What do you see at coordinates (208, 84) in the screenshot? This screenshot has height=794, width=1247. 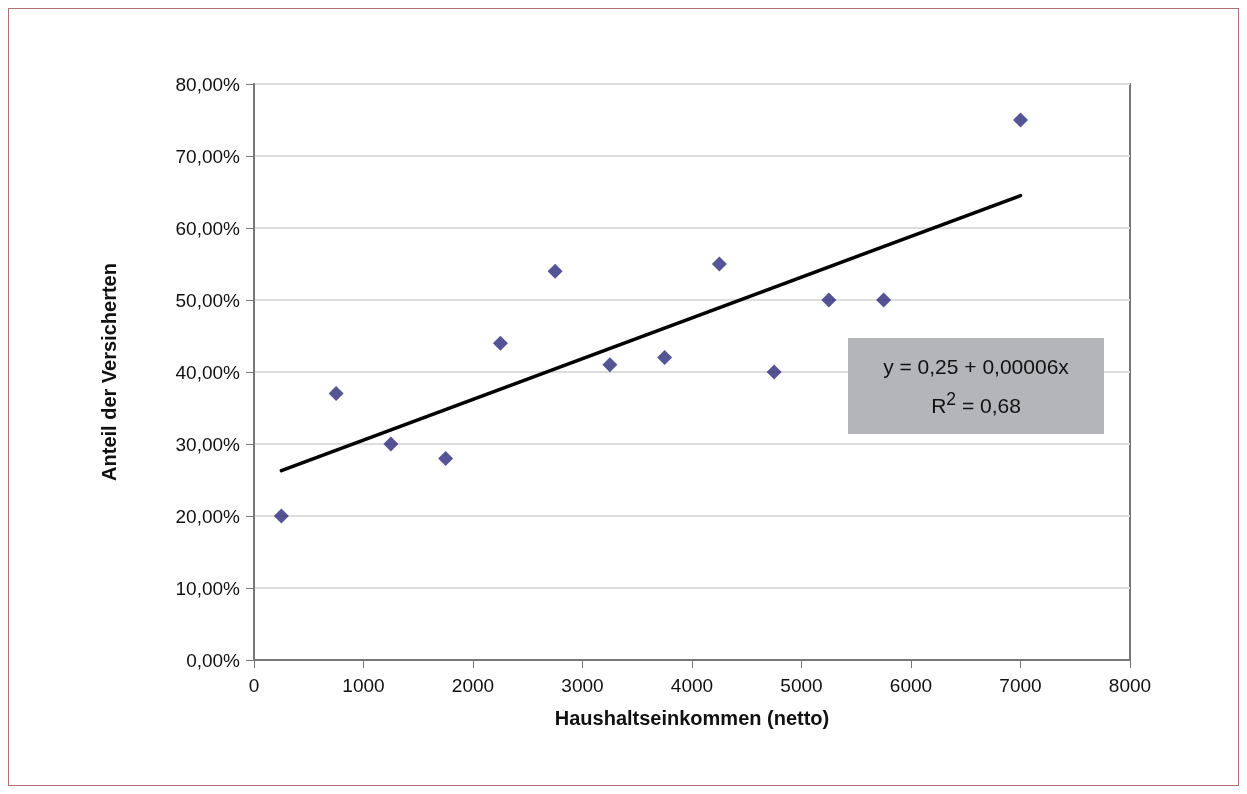 I see `y-tick-label: 80,00%` at bounding box center [208, 84].